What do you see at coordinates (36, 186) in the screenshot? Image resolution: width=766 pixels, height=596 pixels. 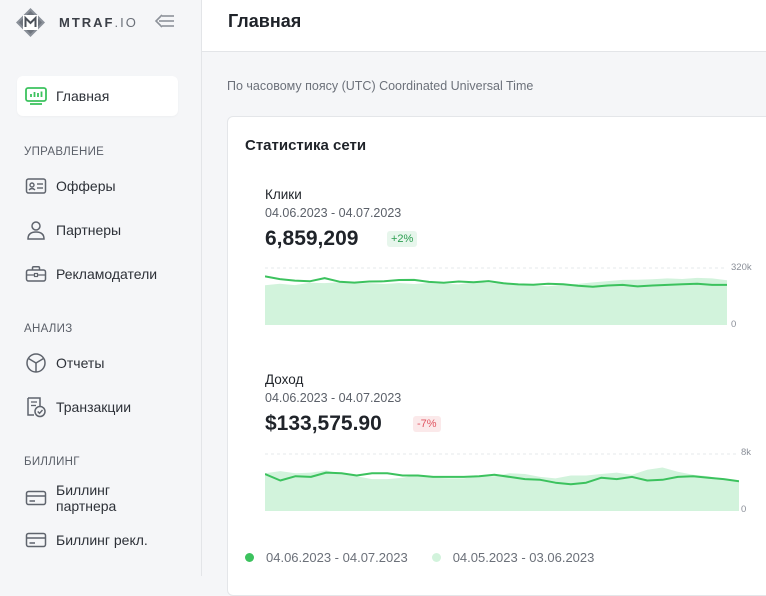 I see `id-card-icon` at bounding box center [36, 186].